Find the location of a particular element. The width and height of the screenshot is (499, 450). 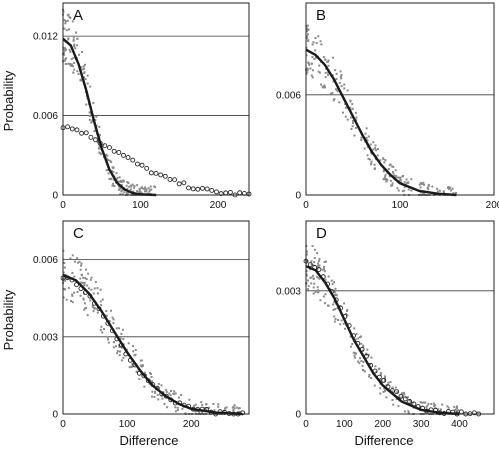

x-tick-label: 100 is located at coordinates (400, 205).